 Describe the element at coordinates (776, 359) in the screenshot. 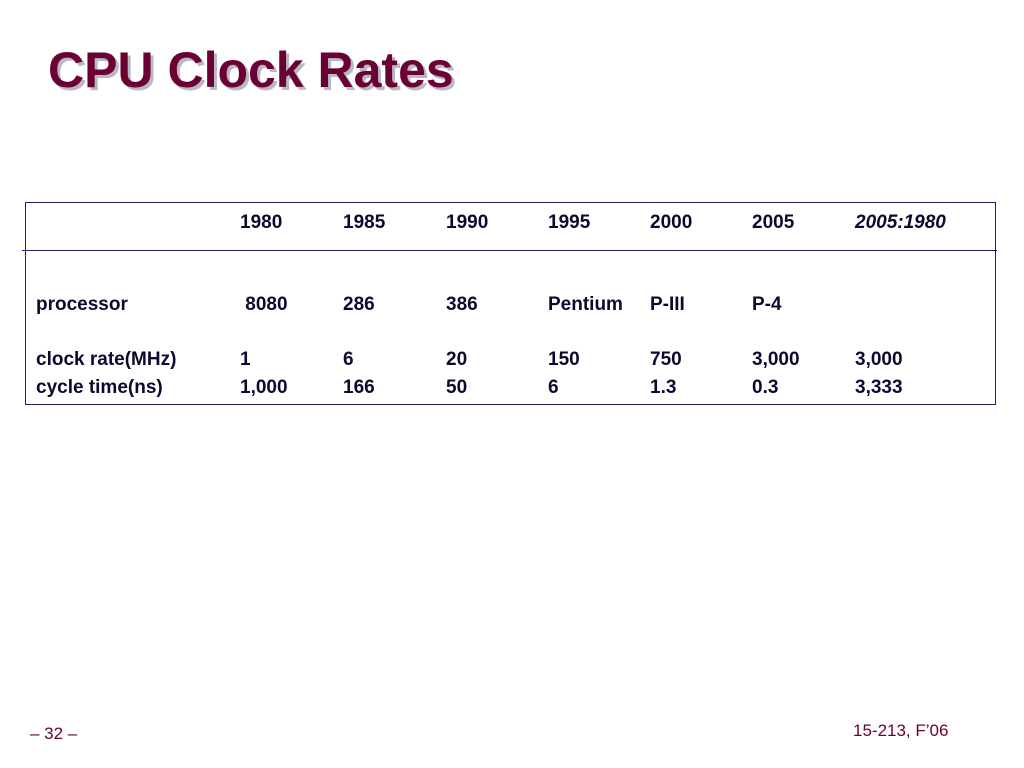

I see `cell-clock-rate-2005: 3,000` at that location.